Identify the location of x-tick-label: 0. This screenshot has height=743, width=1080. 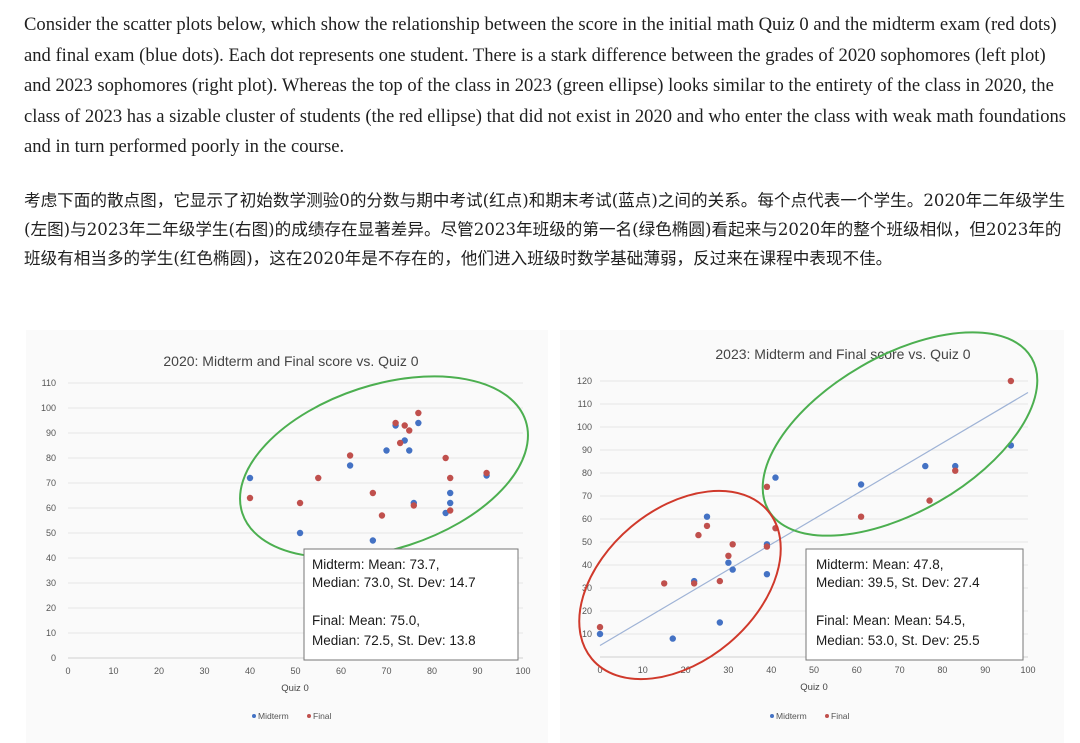
(599, 670).